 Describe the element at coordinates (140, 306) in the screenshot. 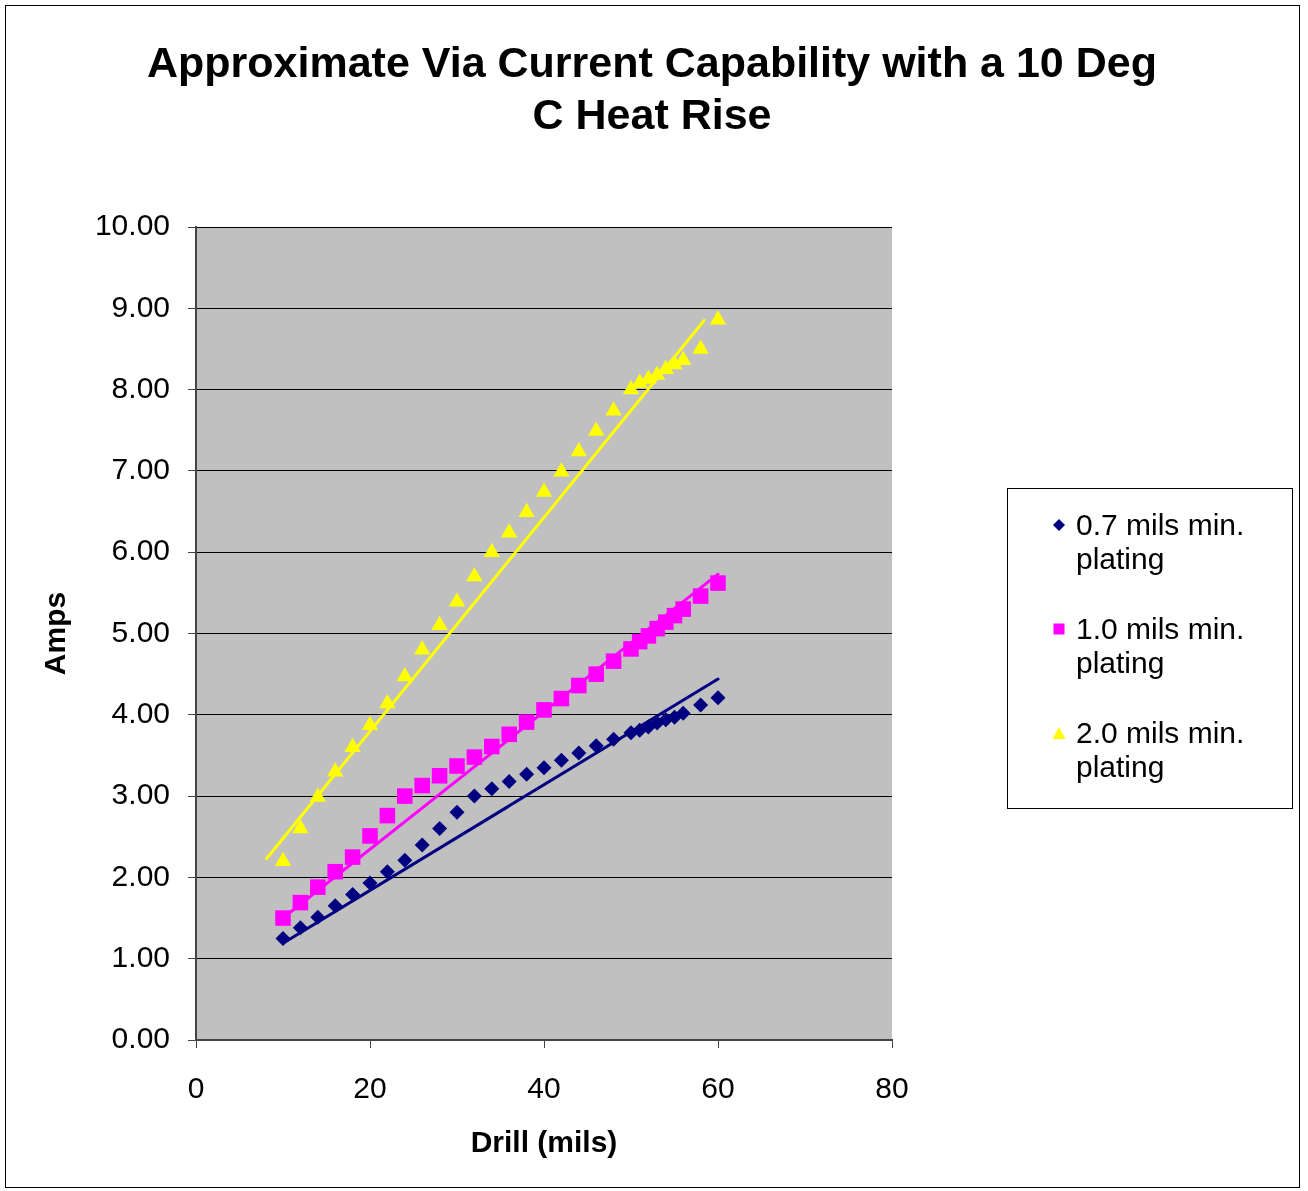

I see `y-tick-label: 9.00` at that location.